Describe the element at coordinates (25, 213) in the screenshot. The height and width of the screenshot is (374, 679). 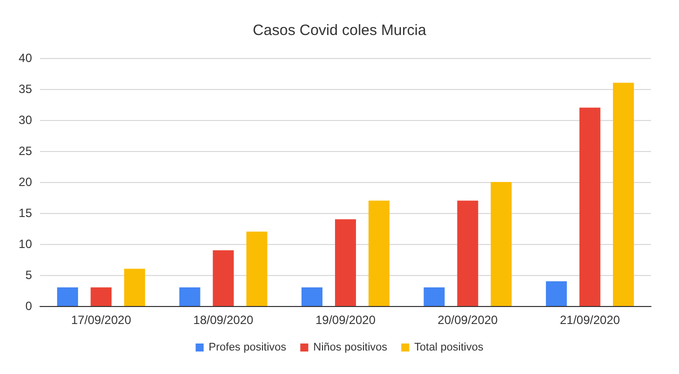
I see `y-tick-label: 15` at that location.